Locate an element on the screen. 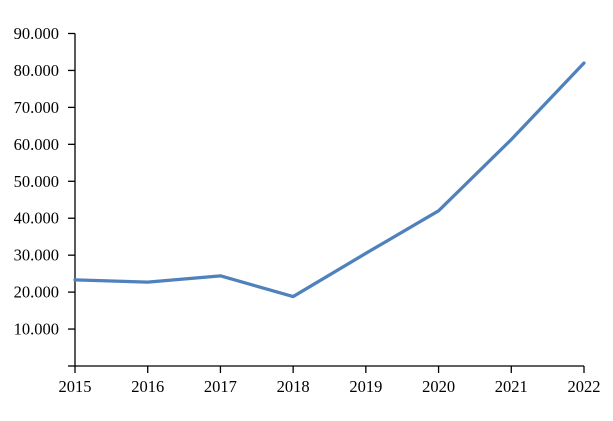 This screenshot has width=613, height=421. y-axis-tick-label: 20.000 is located at coordinates (36, 292).